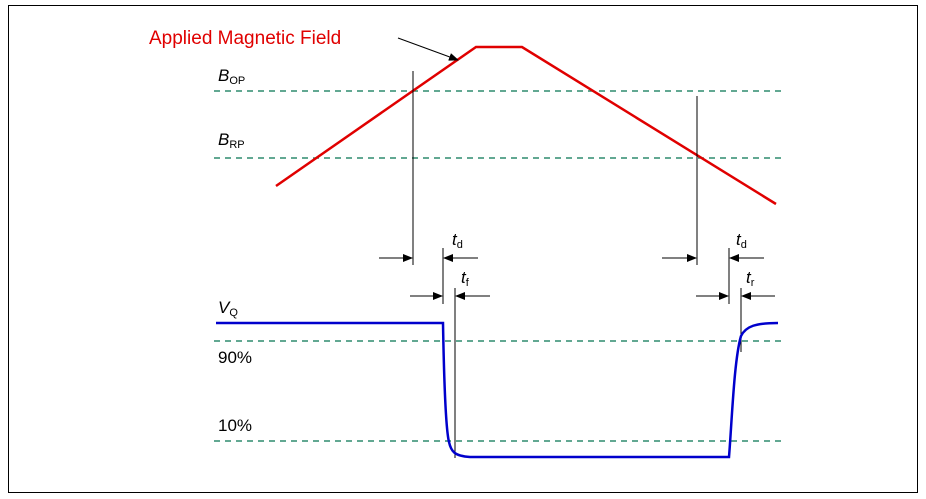 This screenshot has width=926, height=499. What do you see at coordinates (233, 313) in the screenshot?
I see `vq-subscript: Q` at bounding box center [233, 313].